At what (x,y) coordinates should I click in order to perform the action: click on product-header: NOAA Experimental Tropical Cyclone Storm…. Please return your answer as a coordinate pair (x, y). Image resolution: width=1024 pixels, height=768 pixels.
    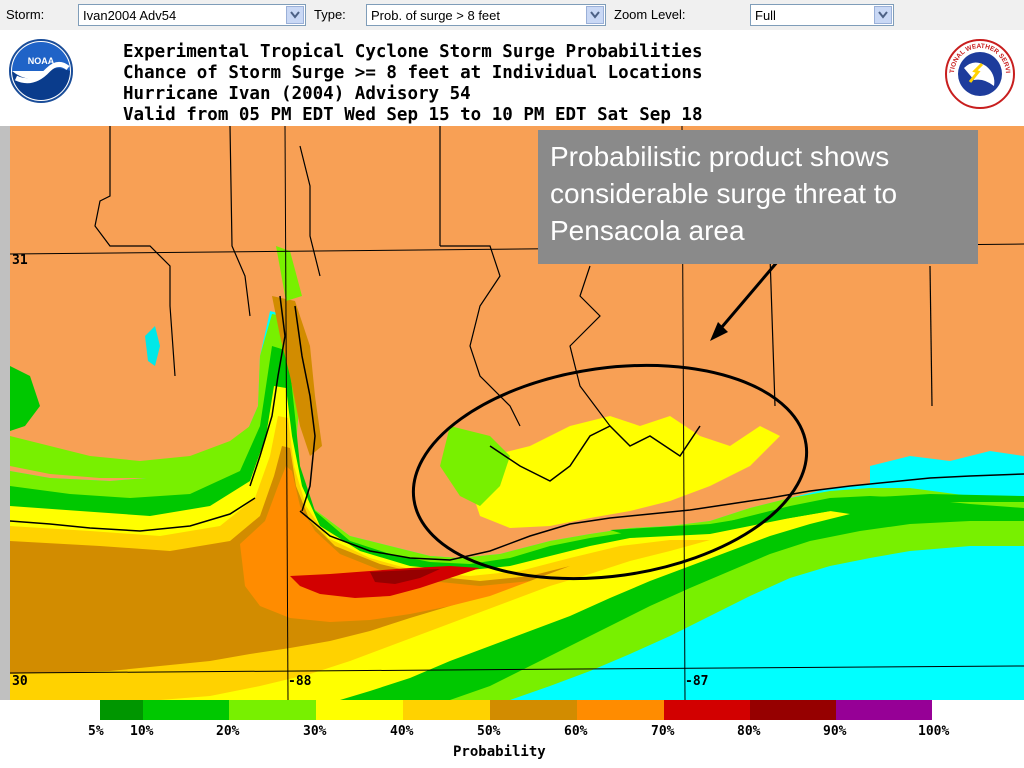
    Looking at the image, I should click on (512, 78).